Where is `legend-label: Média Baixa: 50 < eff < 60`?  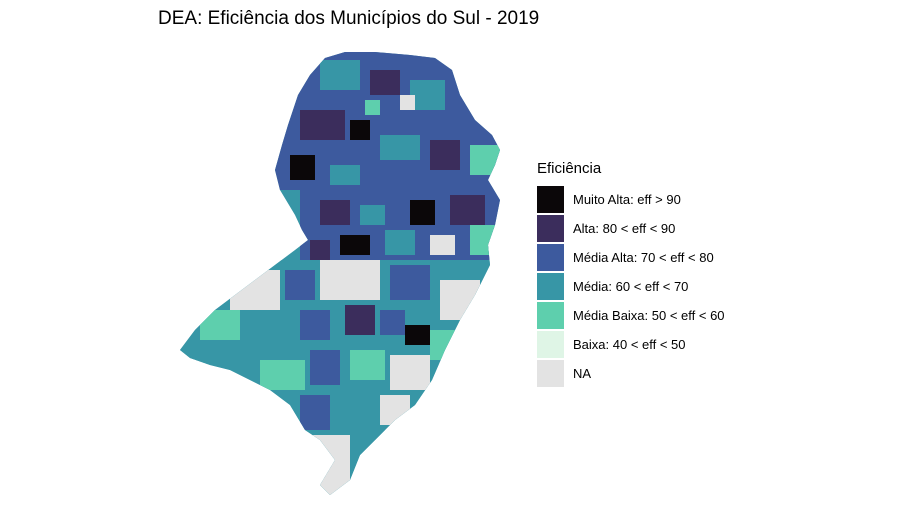 legend-label: Média Baixa: 50 < eff < 60 is located at coordinates (649, 315).